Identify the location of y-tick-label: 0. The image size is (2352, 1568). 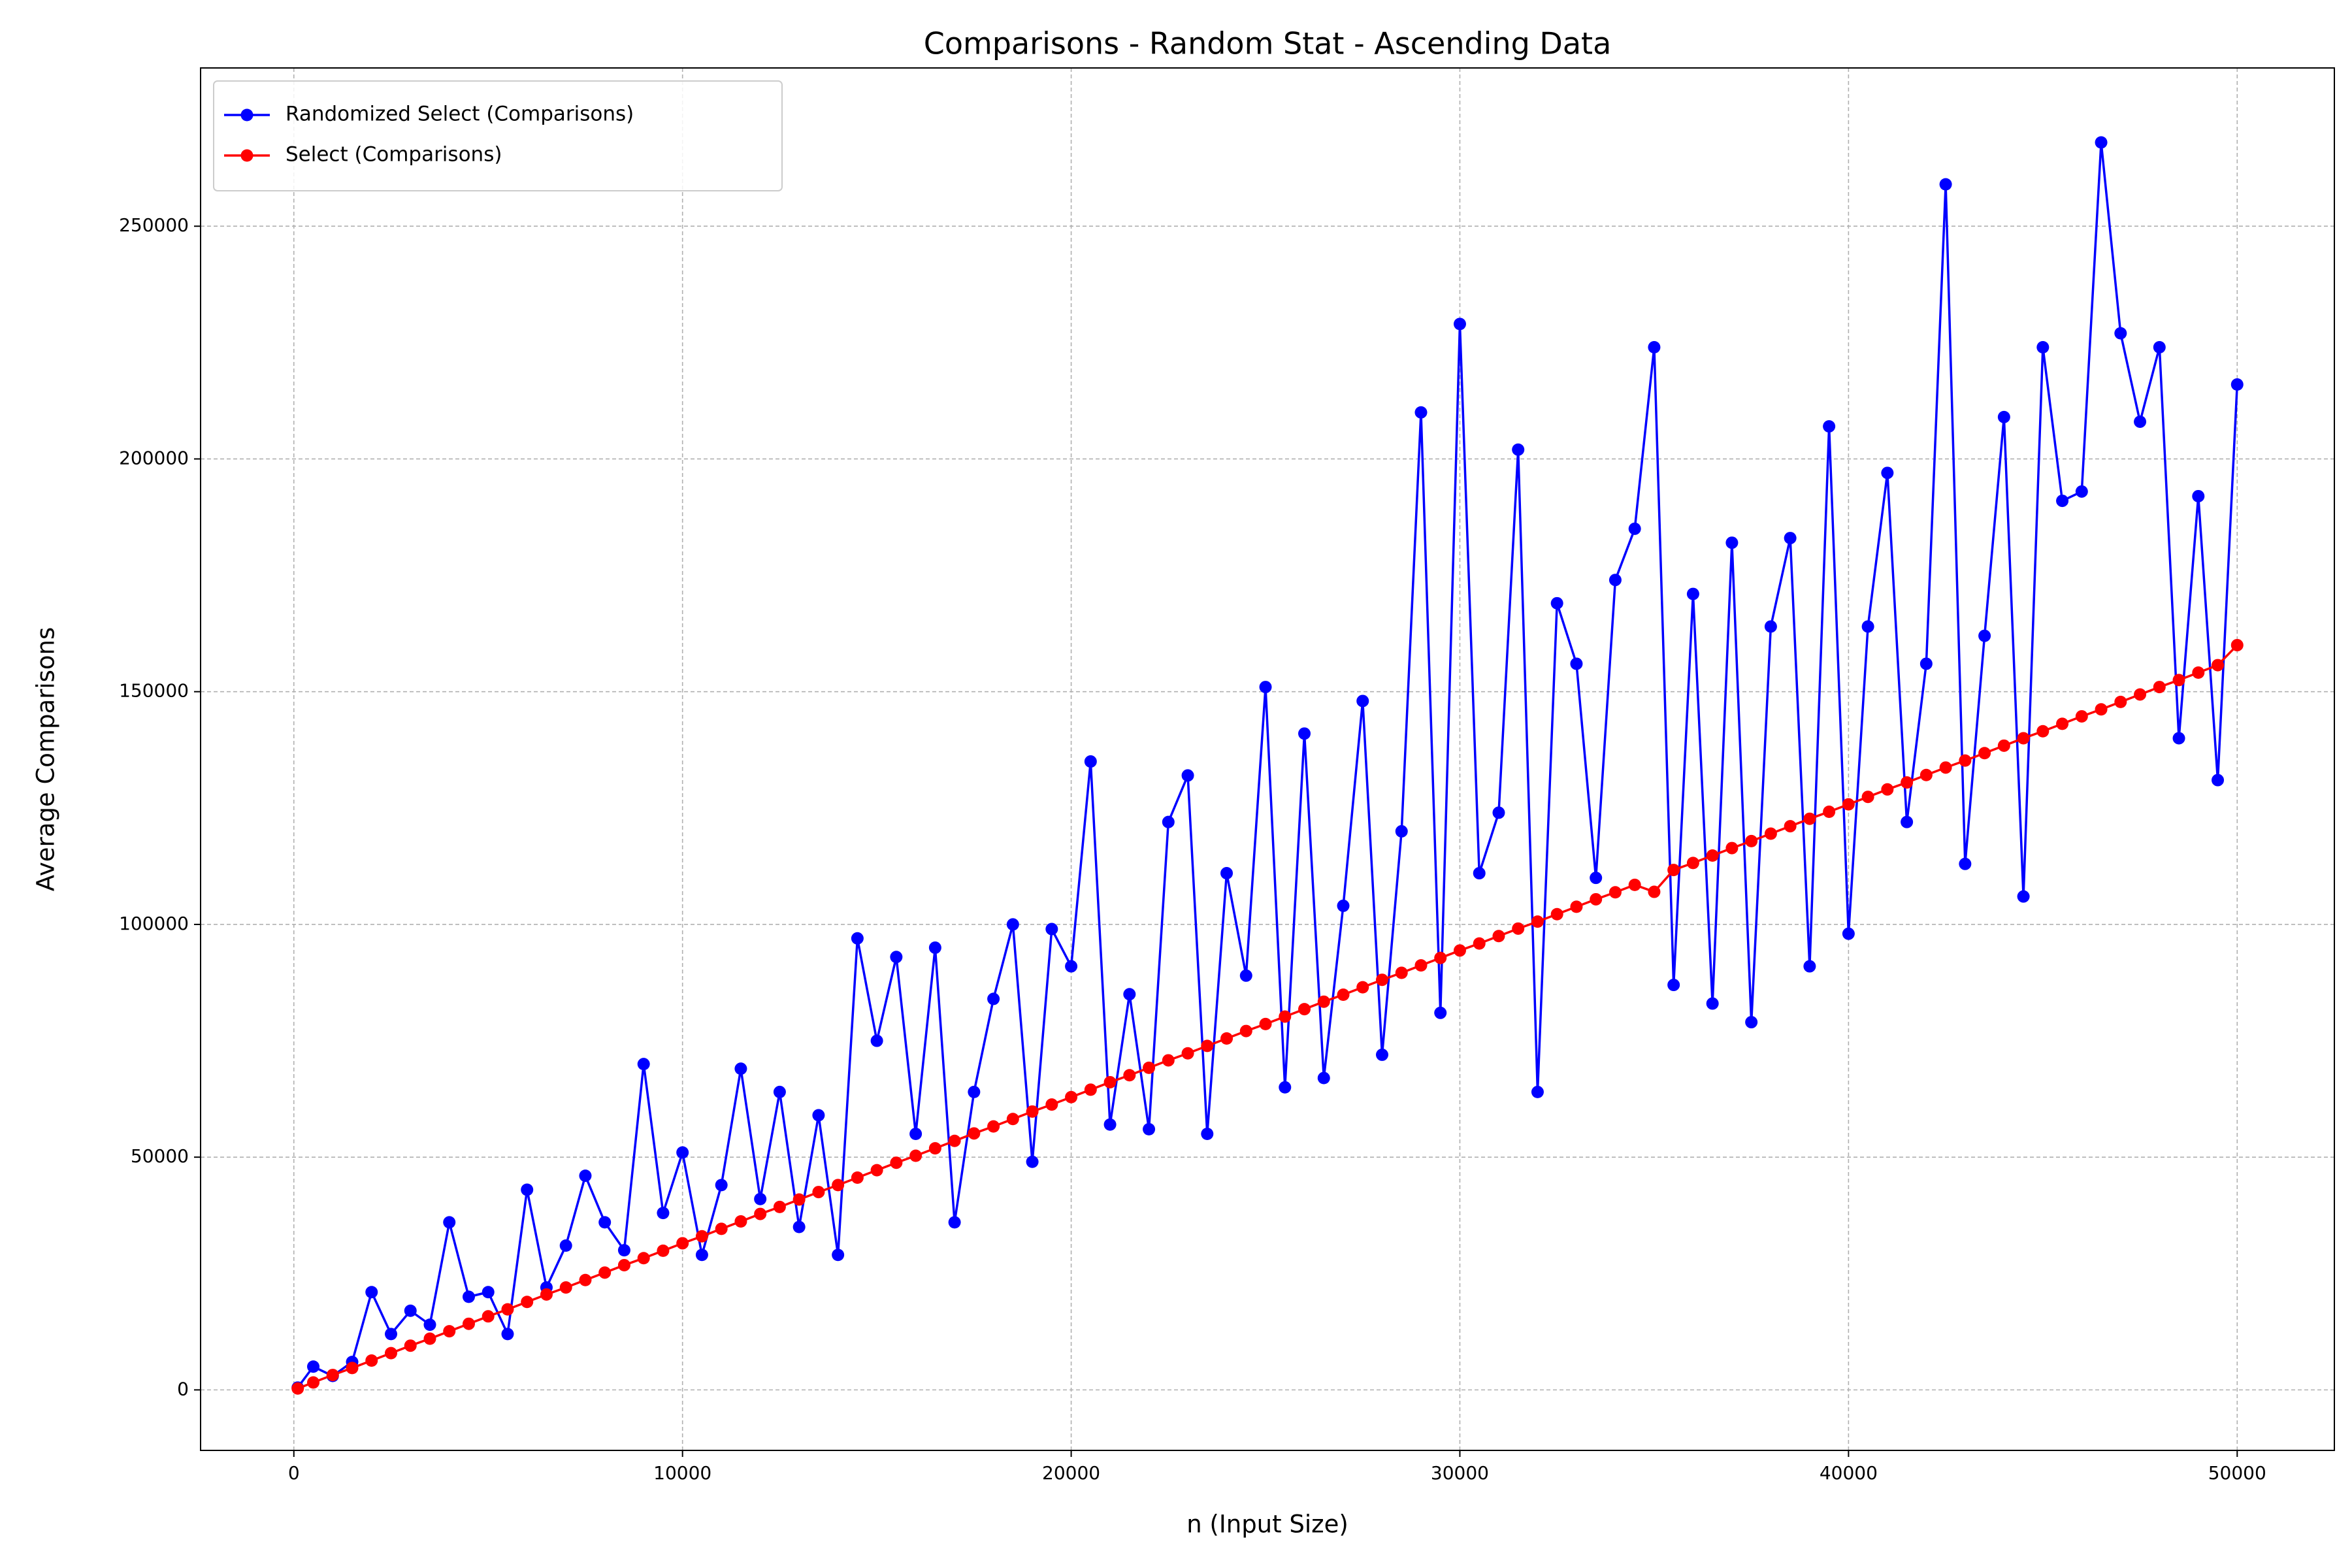
(183, 1388).